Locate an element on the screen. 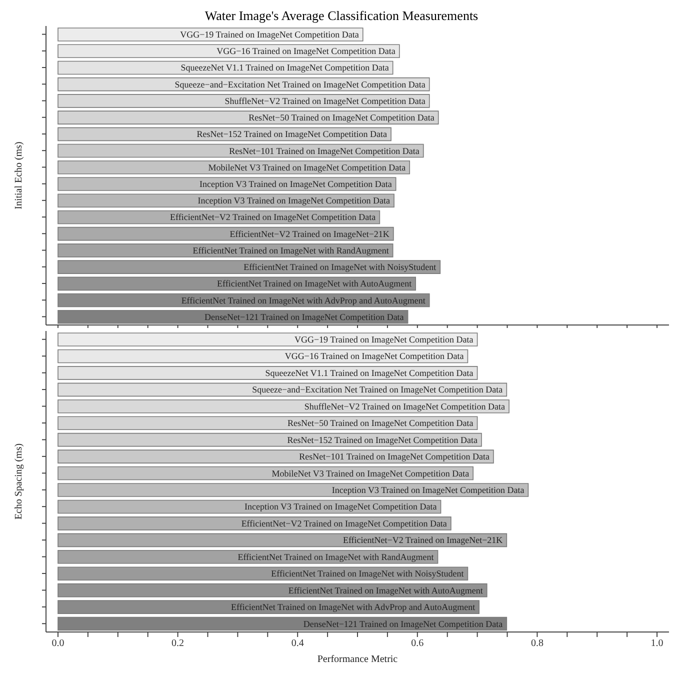 The image size is (683, 687). x-tick-label: 0.6 is located at coordinates (417, 644).